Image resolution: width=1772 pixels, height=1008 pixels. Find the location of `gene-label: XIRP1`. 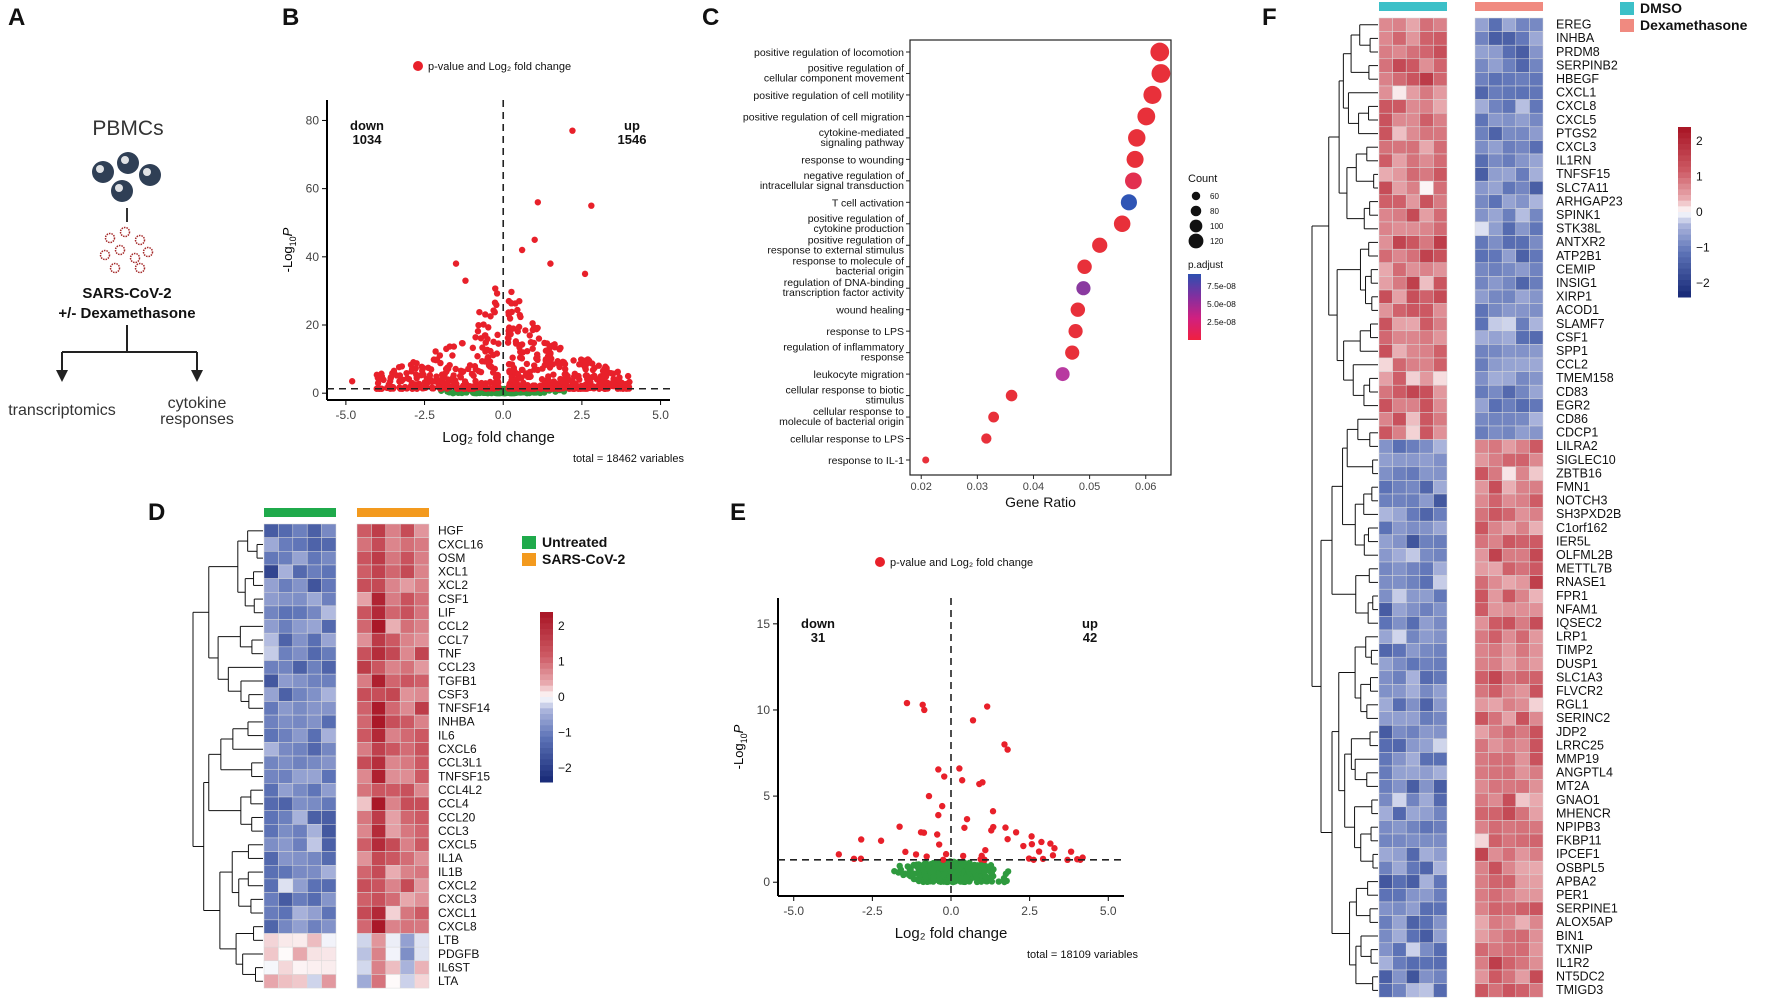

gene-label: XIRP1 is located at coordinates (1574, 297).